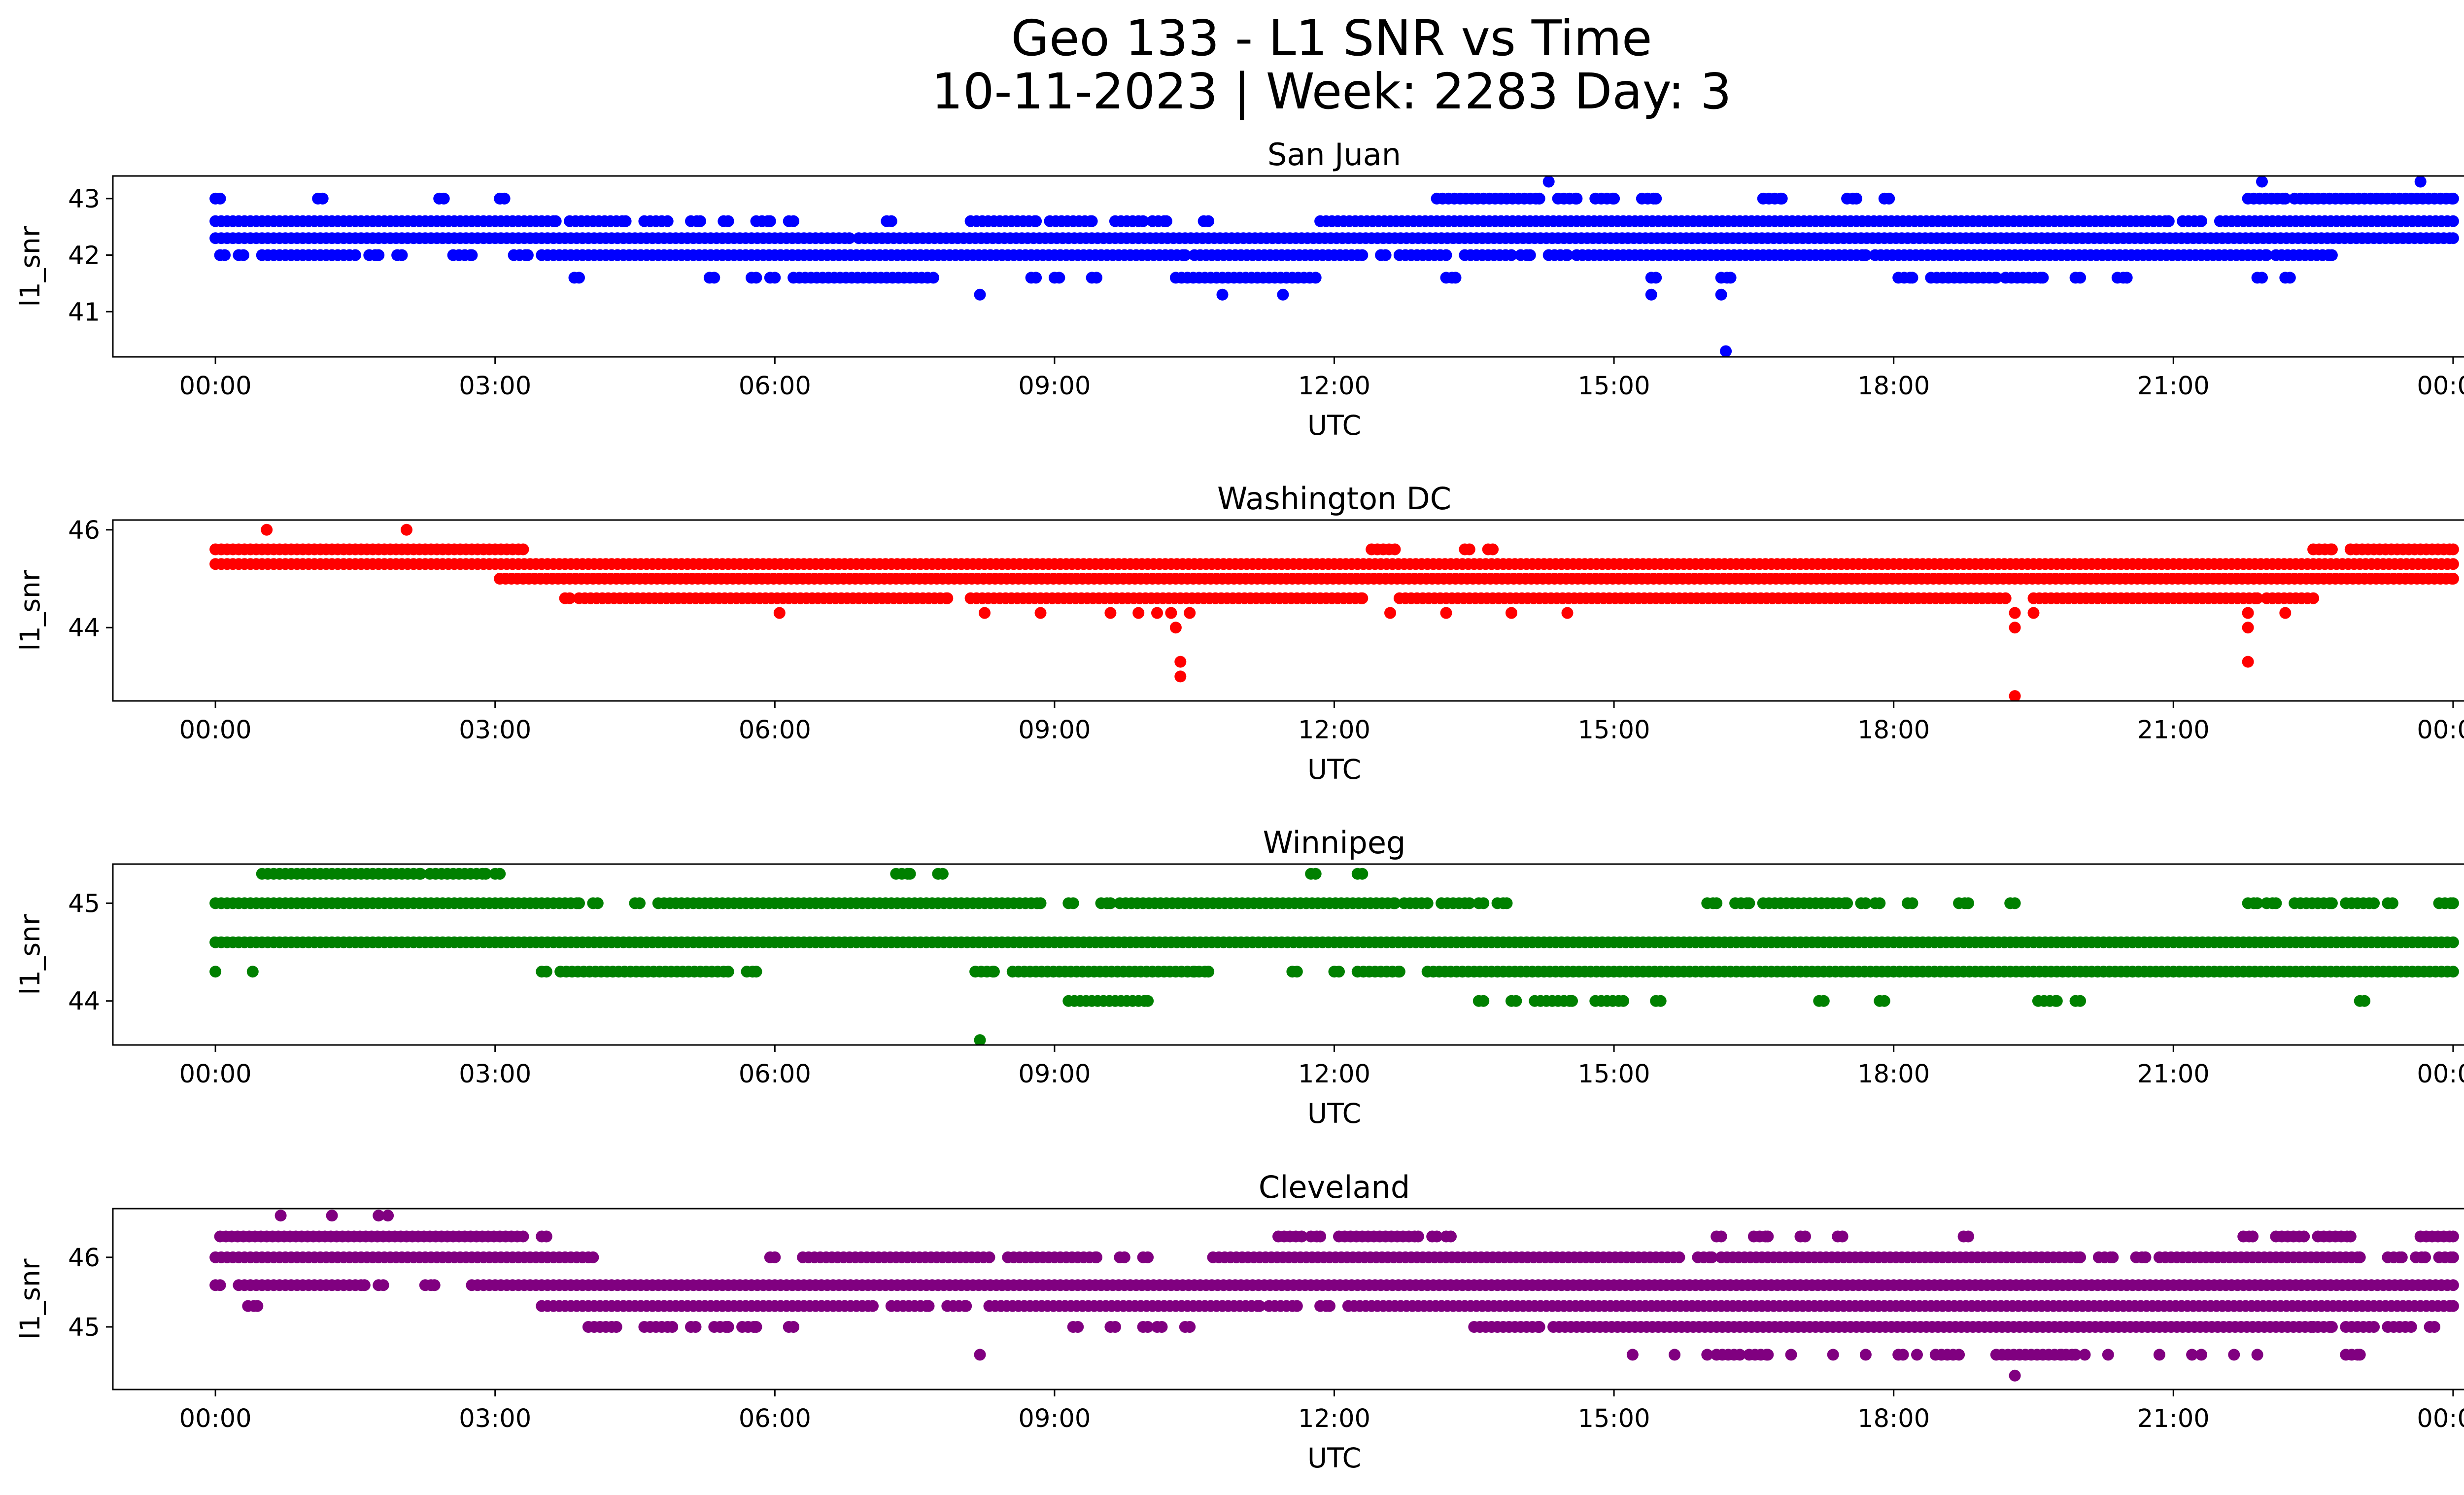 This screenshot has width=2464, height=1495. What do you see at coordinates (1334, 386) in the screenshot?
I see `x-tick-label: 12:00` at bounding box center [1334, 386].